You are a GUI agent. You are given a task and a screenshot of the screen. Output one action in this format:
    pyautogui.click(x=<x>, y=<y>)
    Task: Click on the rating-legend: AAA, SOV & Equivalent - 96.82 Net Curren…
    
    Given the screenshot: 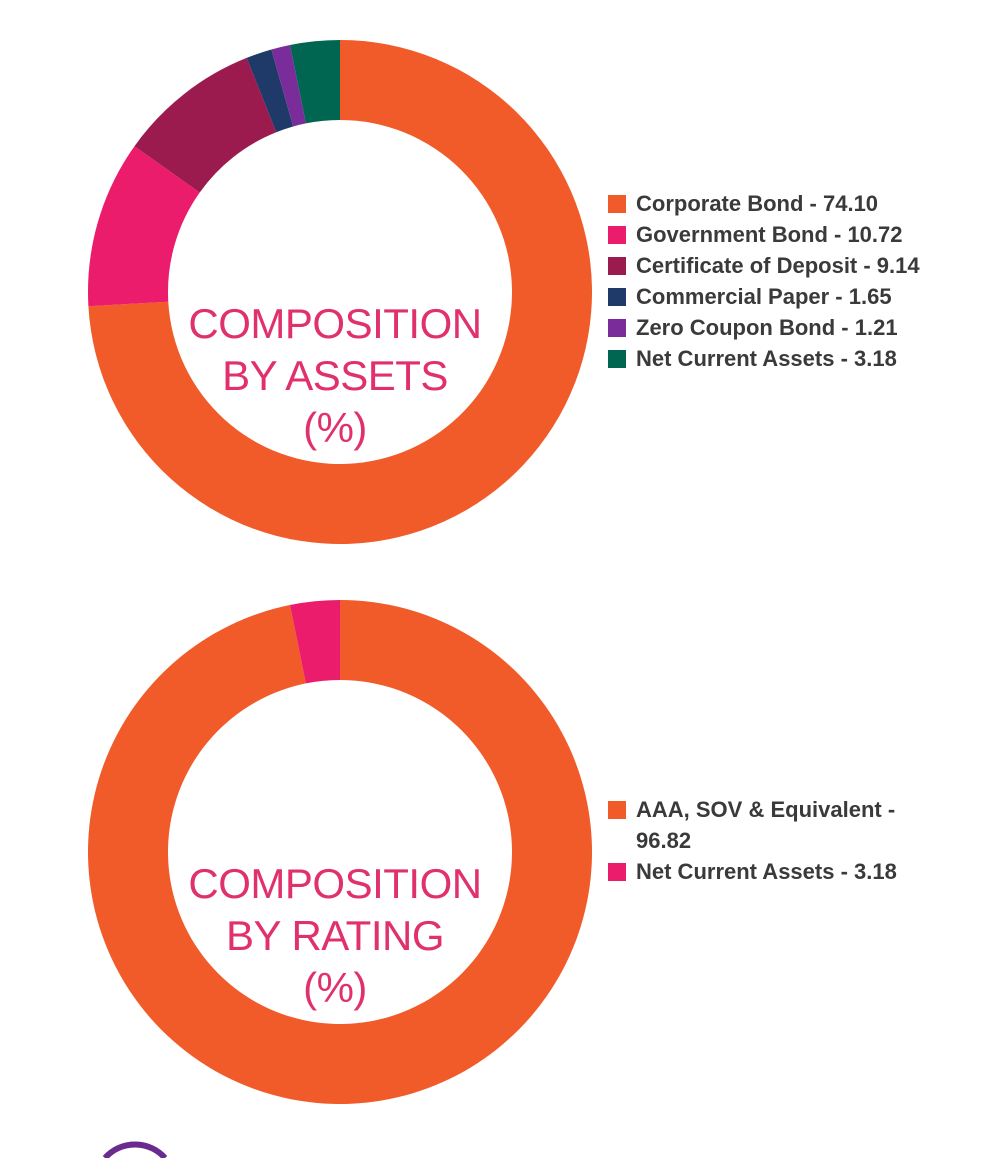 What is the action you would take?
    pyautogui.click(x=798, y=840)
    